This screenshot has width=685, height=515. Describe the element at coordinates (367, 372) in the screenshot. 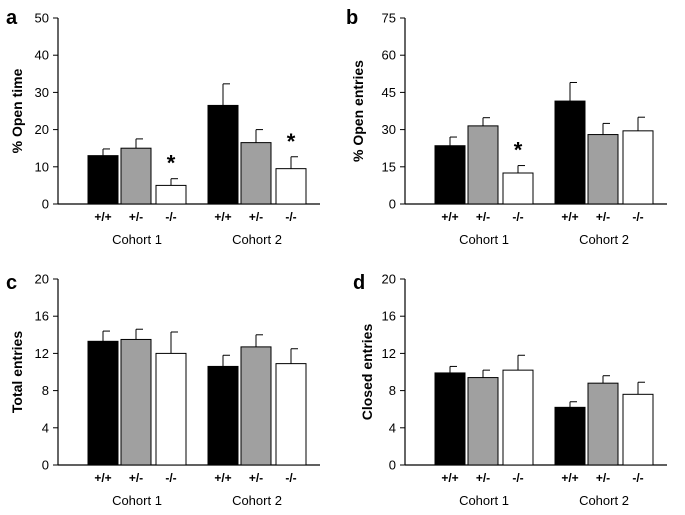

I see `y-axis-label: Closed entries` at that location.